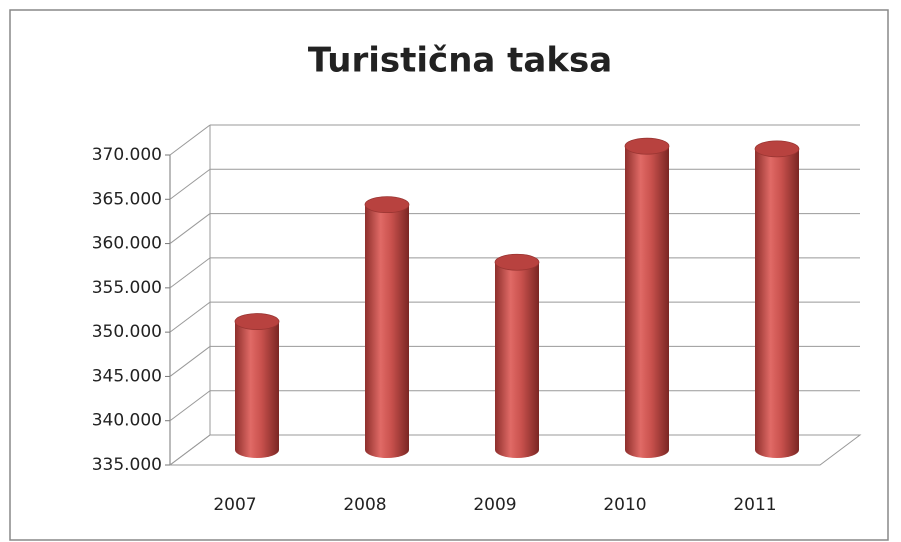 The height and width of the screenshot is (542, 901). I want to click on y-tick-label: 345.000, so click(127, 376).